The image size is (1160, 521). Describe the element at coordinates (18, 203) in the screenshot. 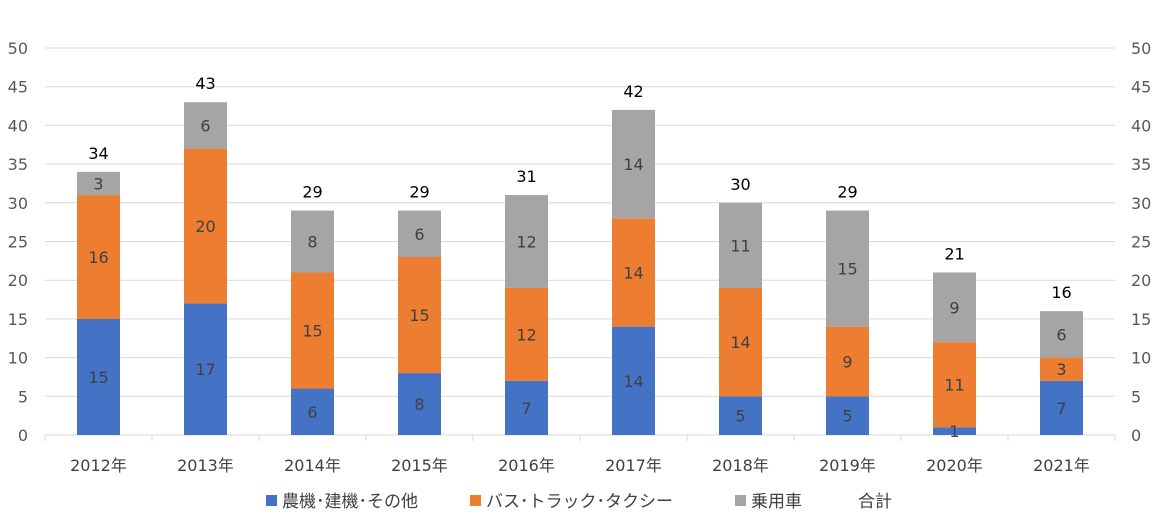

I see `y-tick-label-left: 30` at that location.